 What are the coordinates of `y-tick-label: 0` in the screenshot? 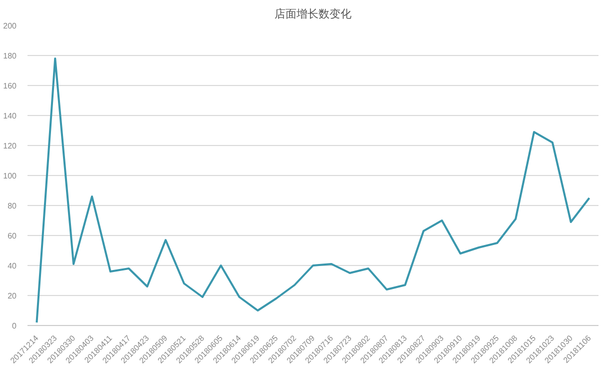 It's located at (15, 326).